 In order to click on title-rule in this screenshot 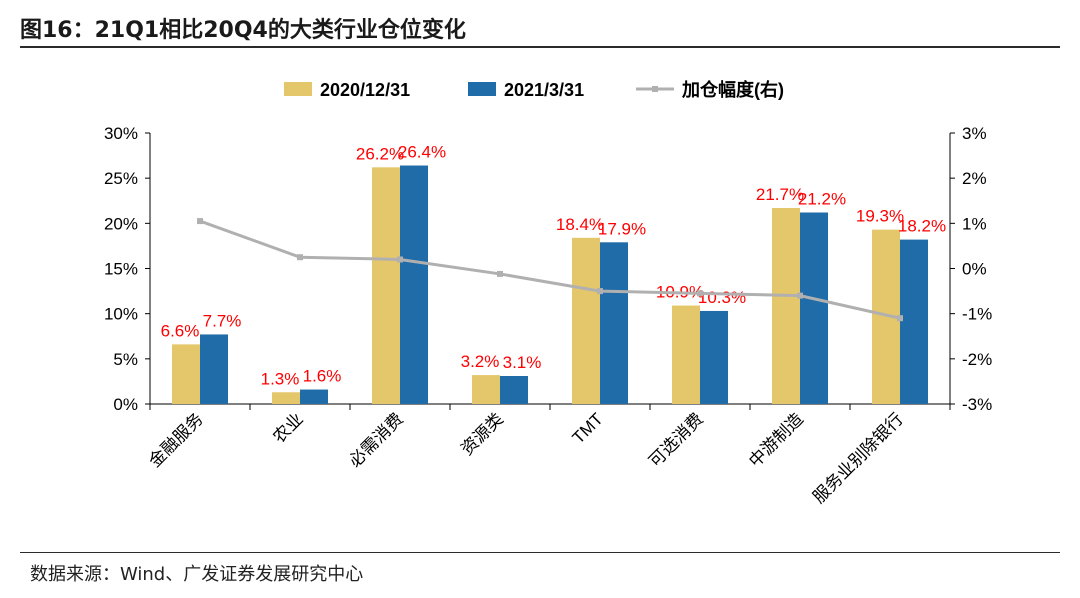, I will do `click(540, 47)`.